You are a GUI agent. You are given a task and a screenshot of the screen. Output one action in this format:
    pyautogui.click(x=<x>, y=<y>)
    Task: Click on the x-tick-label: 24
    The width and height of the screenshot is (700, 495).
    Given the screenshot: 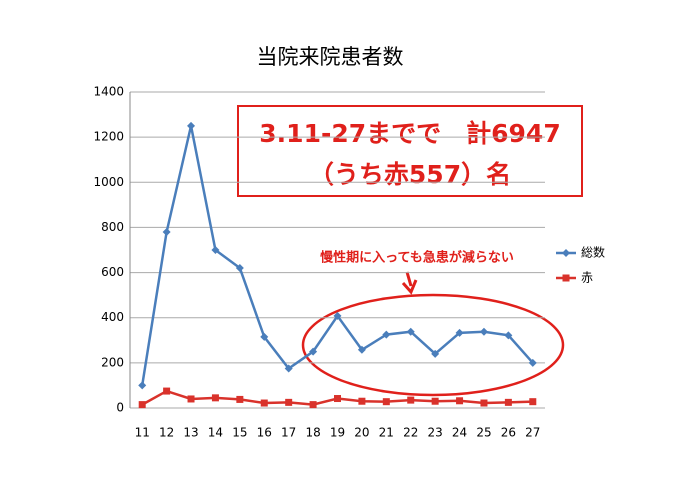 What is the action you would take?
    pyautogui.click(x=459, y=433)
    